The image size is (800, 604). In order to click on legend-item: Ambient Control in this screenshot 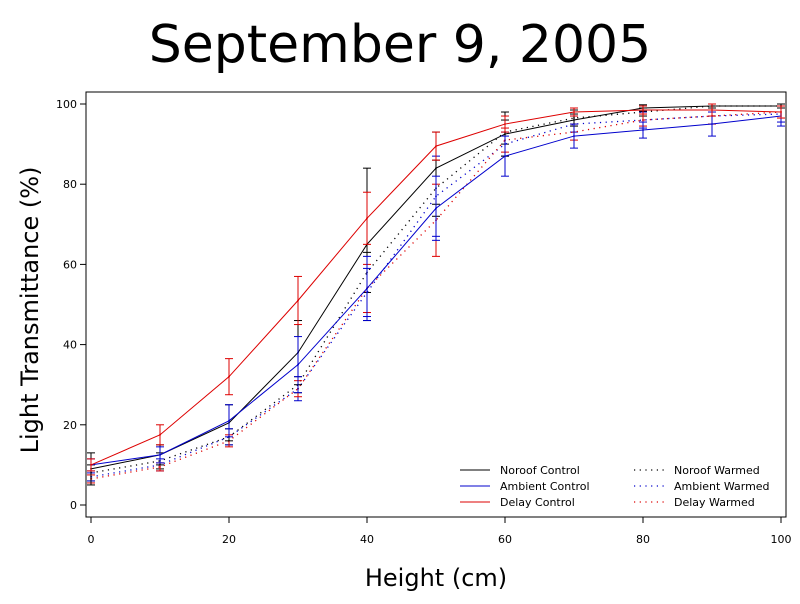, I will do `click(525, 486)`.